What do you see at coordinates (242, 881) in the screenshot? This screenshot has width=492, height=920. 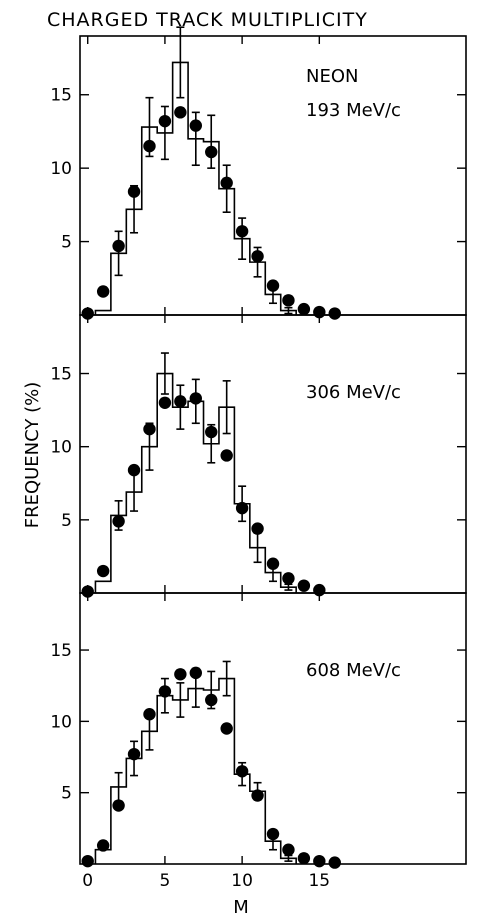 I see `x-tick-label: 10` at bounding box center [242, 881].